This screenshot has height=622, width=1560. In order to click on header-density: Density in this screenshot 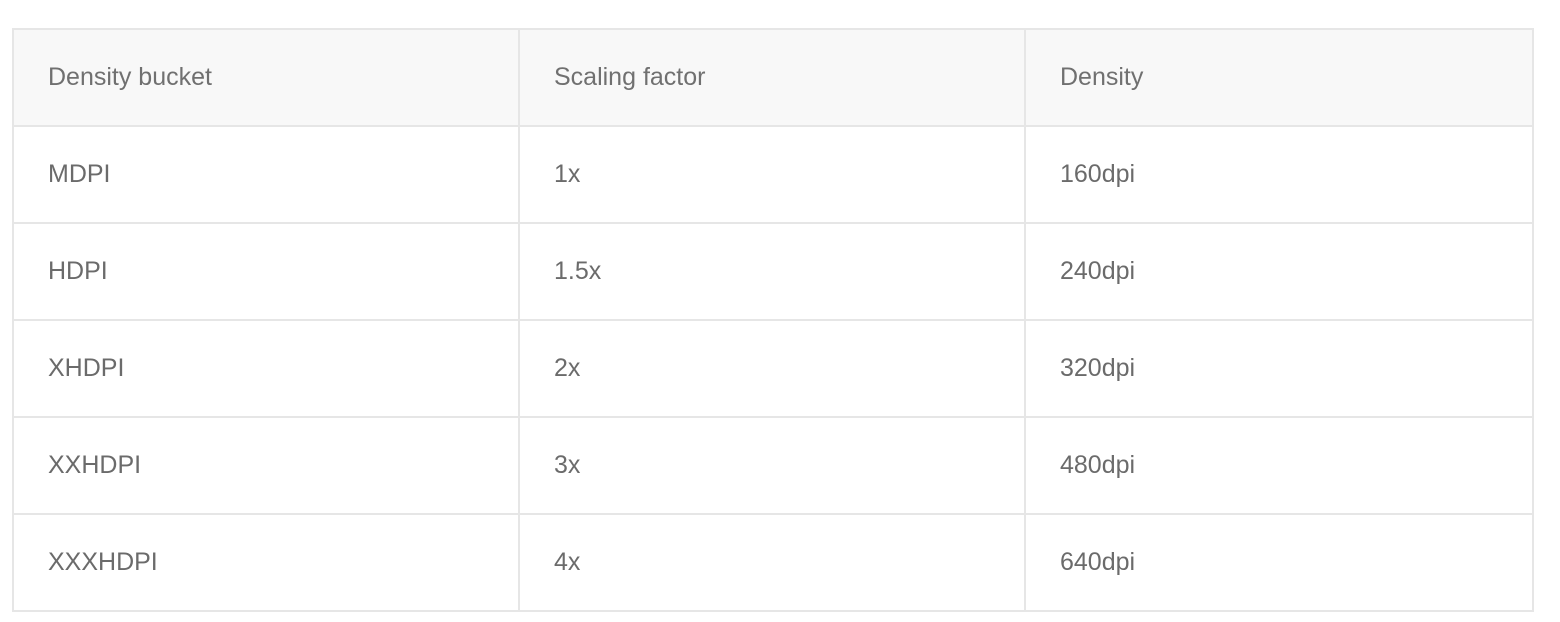, I will do `click(1279, 77)`.